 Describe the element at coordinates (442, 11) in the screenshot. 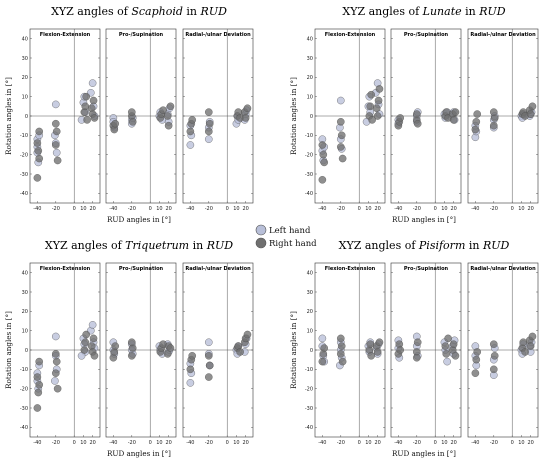

I see `chart-title-part-1: Lunate` at that location.